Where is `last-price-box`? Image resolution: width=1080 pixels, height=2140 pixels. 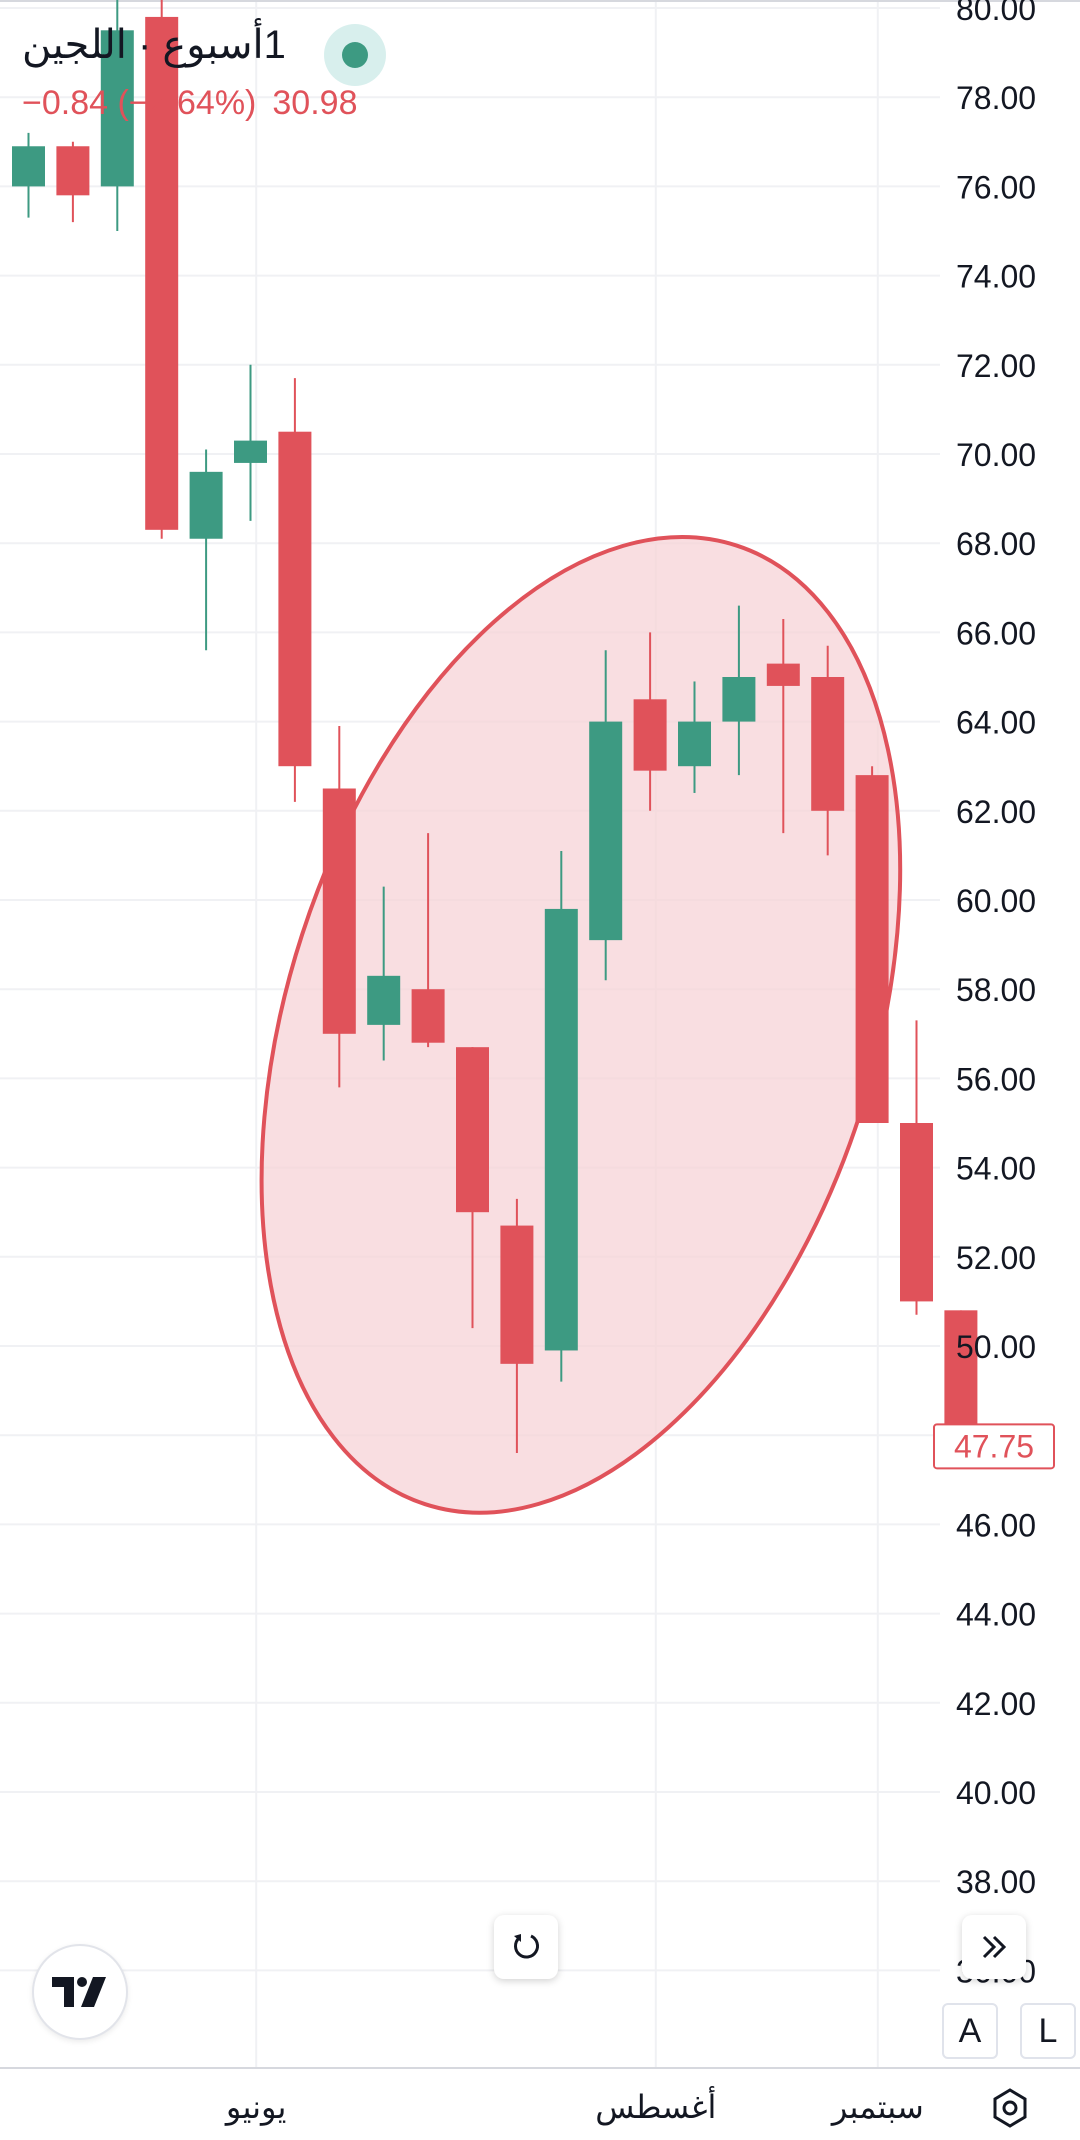
last-price-box is located at coordinates (994, 1446).